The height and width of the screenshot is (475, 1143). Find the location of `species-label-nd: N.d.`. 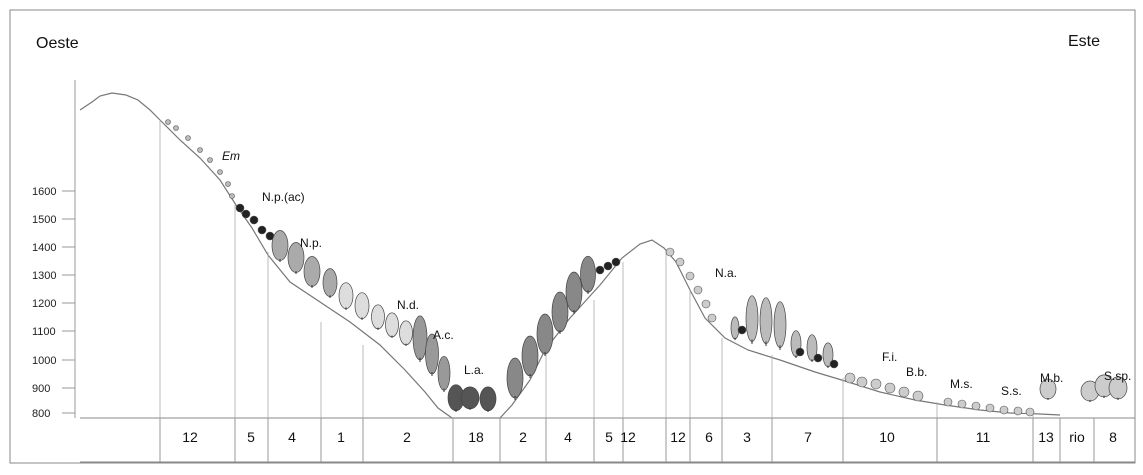

species-label-nd: N.d. is located at coordinates (408, 305).